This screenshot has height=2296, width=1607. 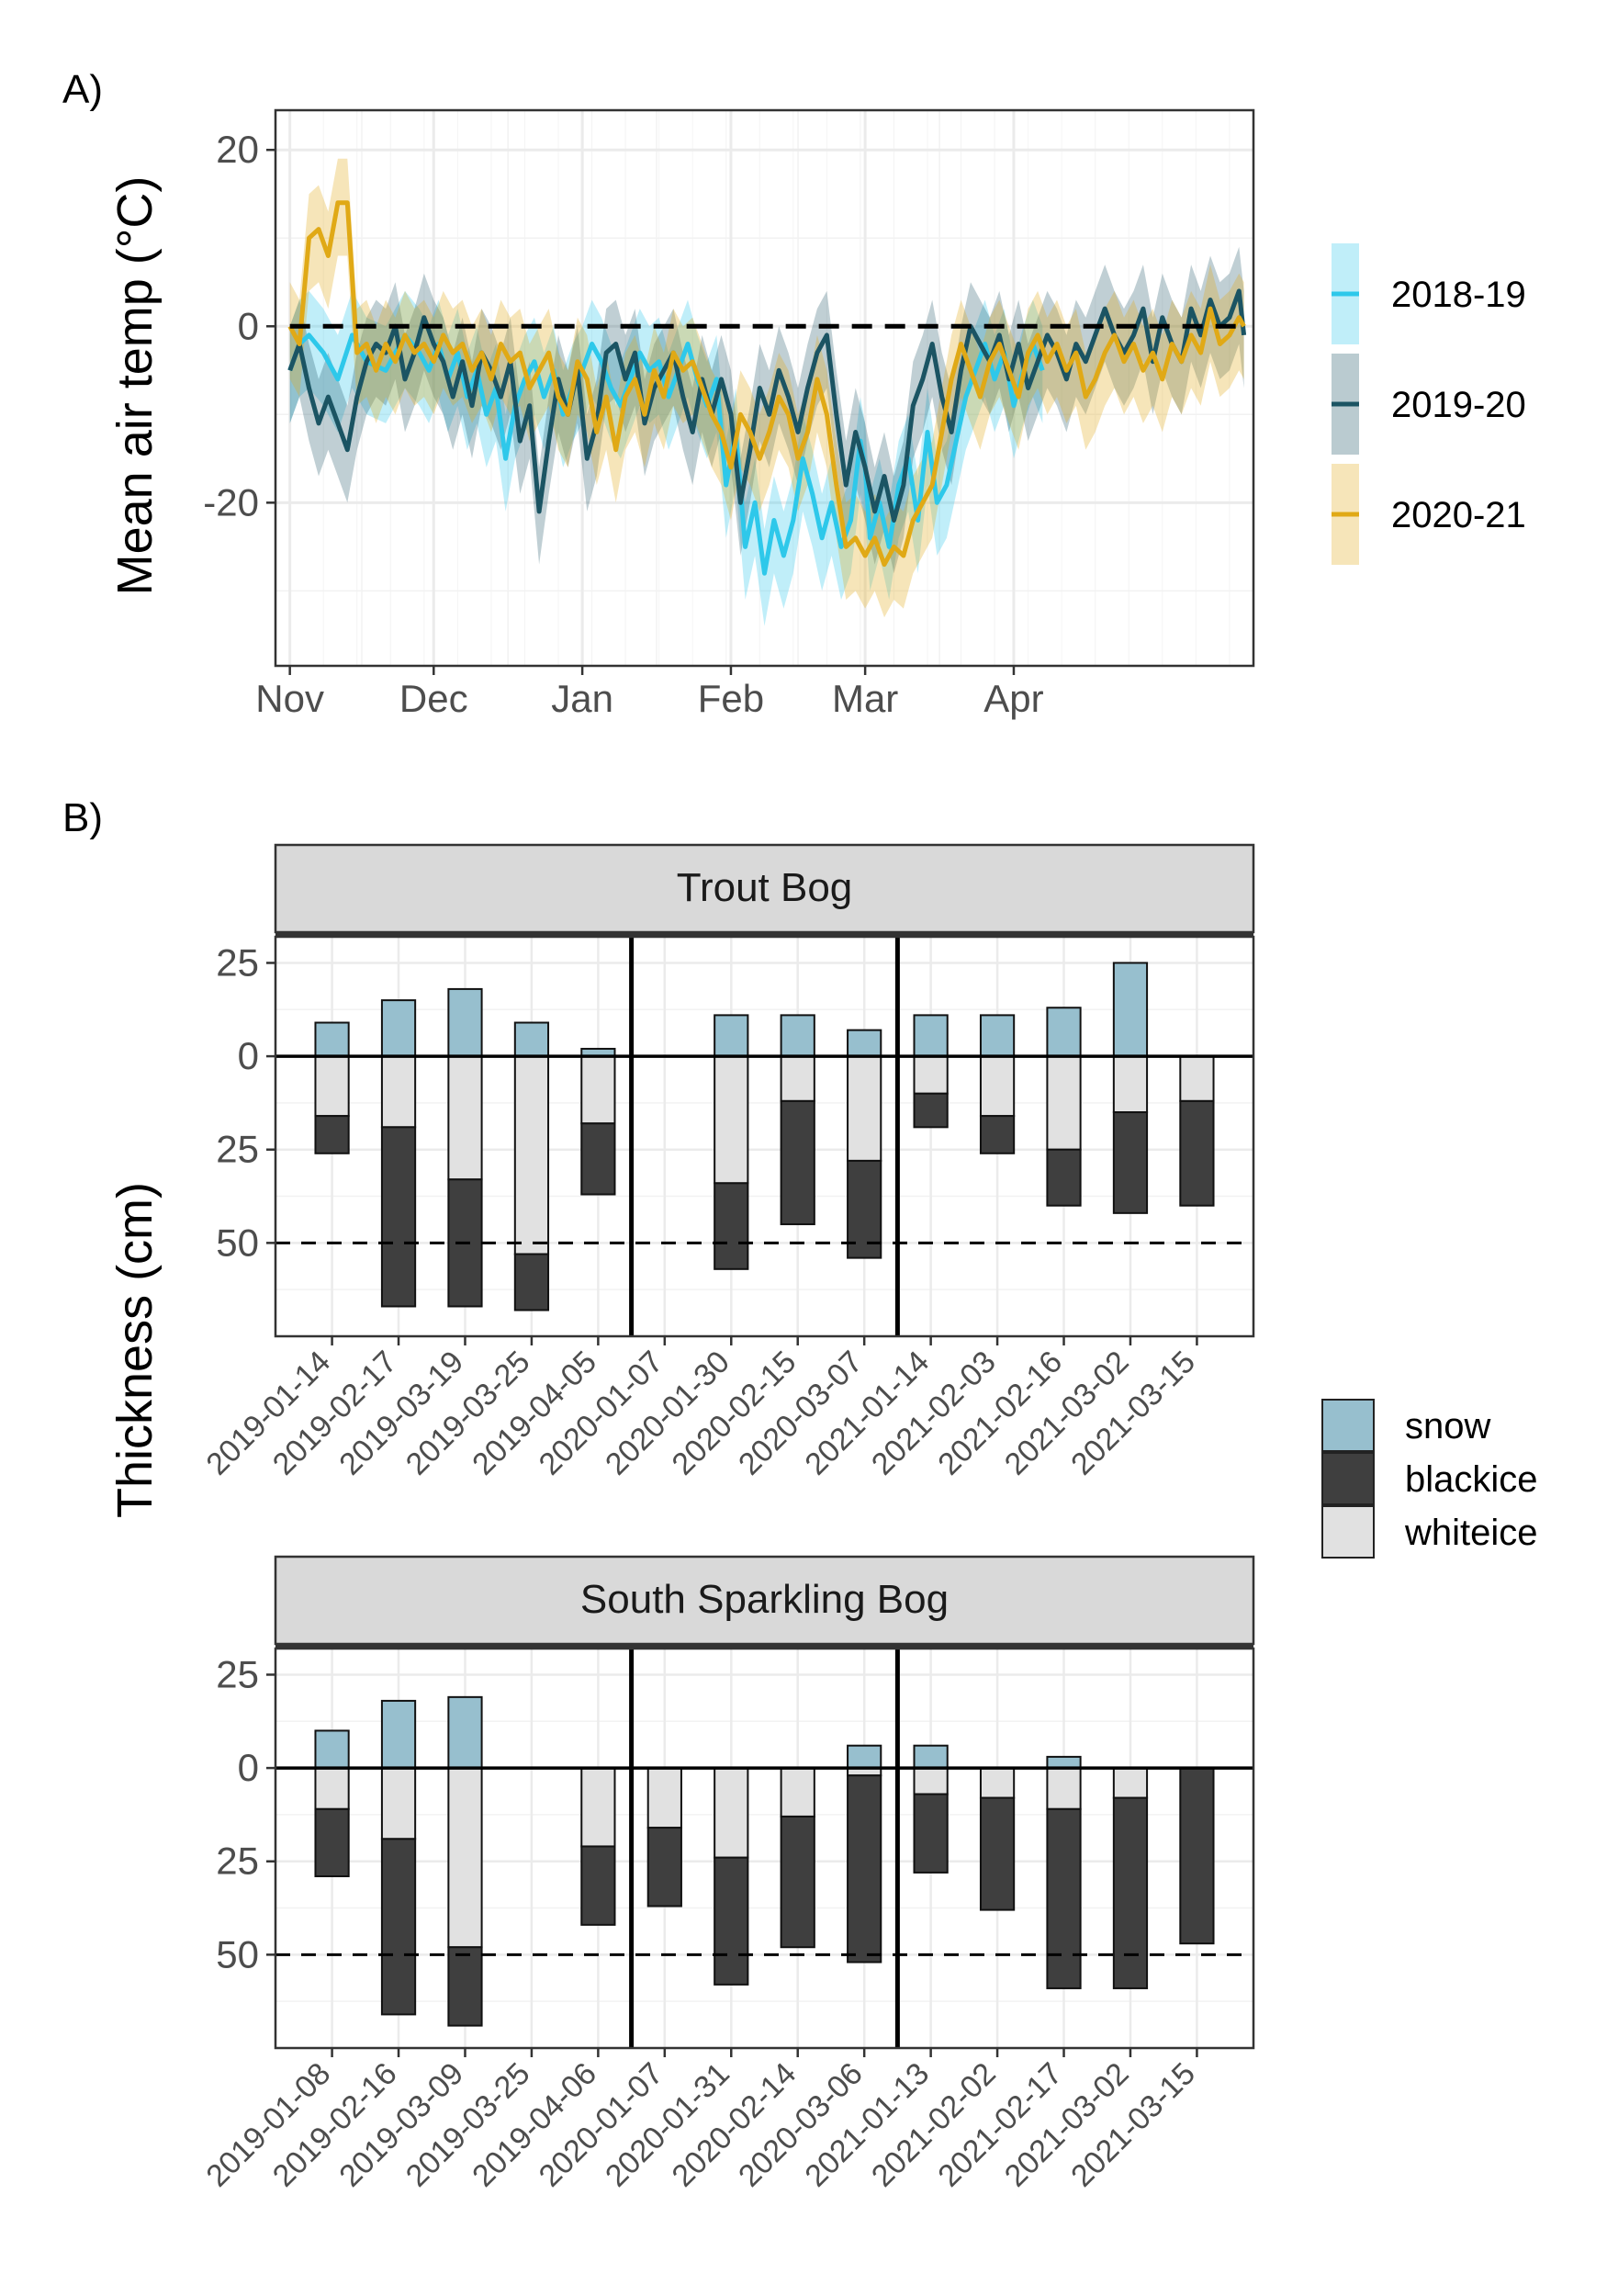 What do you see at coordinates (237, 149) in the screenshot?
I see `y-tick-label: 20` at bounding box center [237, 149].